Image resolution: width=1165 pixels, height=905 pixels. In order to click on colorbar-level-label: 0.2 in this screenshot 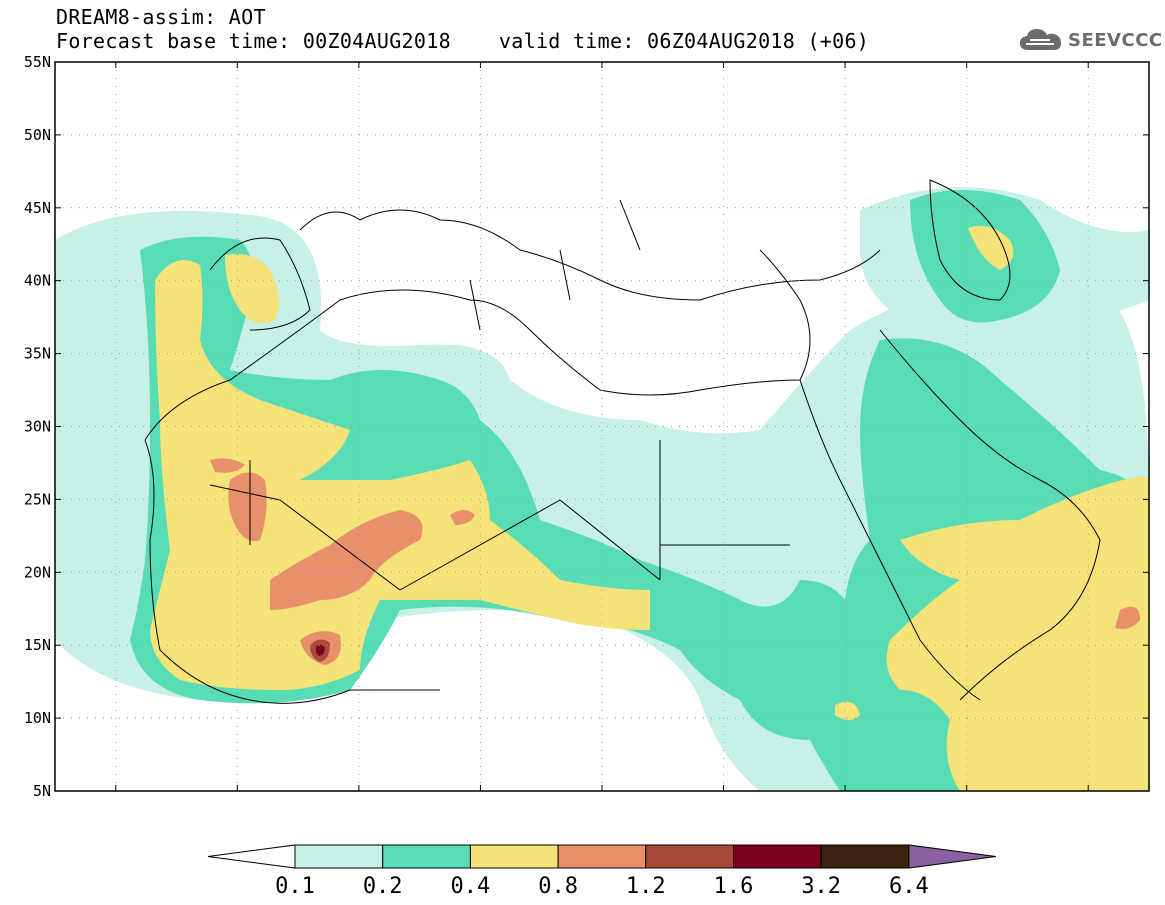, I will do `click(383, 886)`.